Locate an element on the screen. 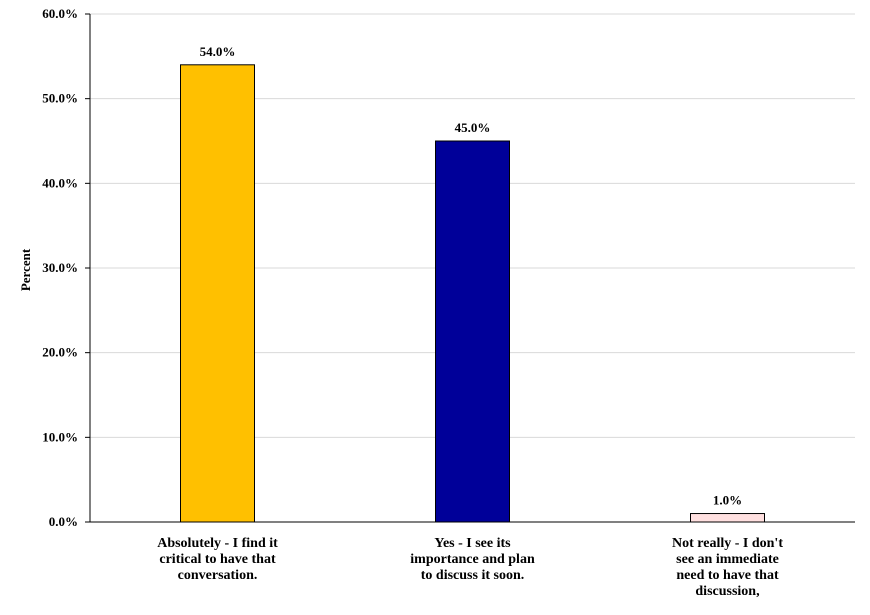 The height and width of the screenshot is (615, 870). data-label: 54.0% is located at coordinates (218, 51).